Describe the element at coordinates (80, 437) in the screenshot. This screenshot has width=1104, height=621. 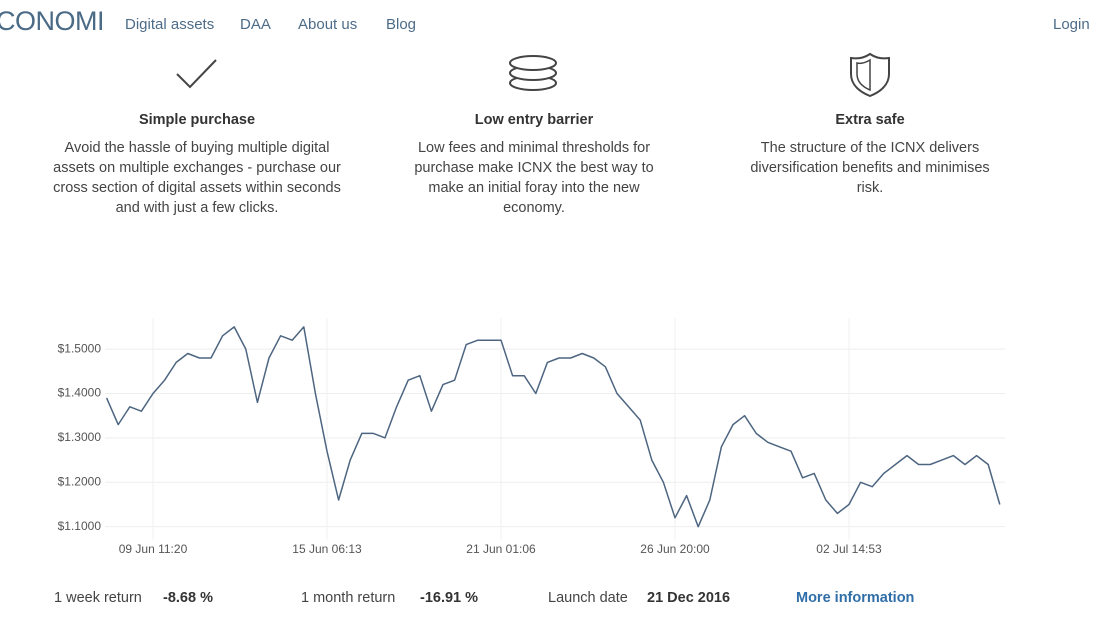
I see `y-tick-label: $1.3000` at that location.